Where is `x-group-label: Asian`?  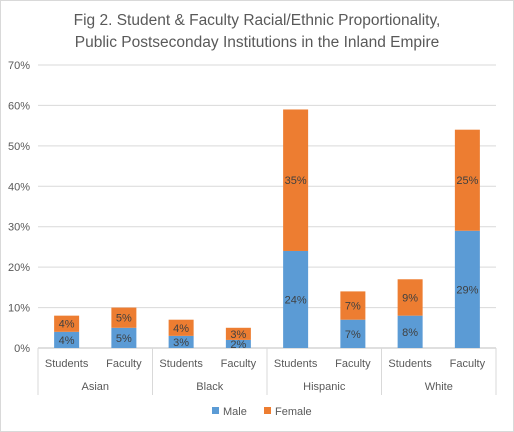
x-group-label: Asian is located at coordinates (95, 387).